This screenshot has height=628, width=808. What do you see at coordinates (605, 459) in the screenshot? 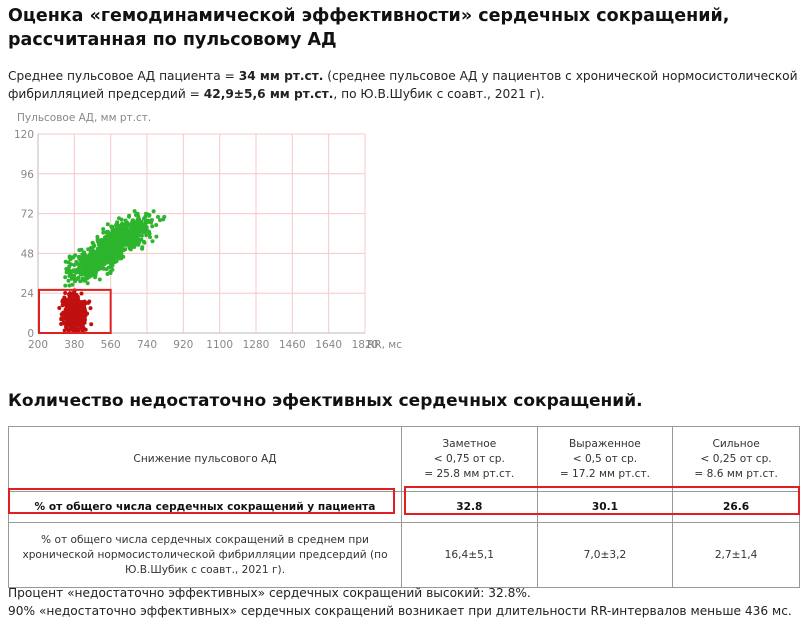
I see `header-col-2: Выраженное < 0,5 от ср. = 17.2 мм рт.ст.` at bounding box center [605, 459].